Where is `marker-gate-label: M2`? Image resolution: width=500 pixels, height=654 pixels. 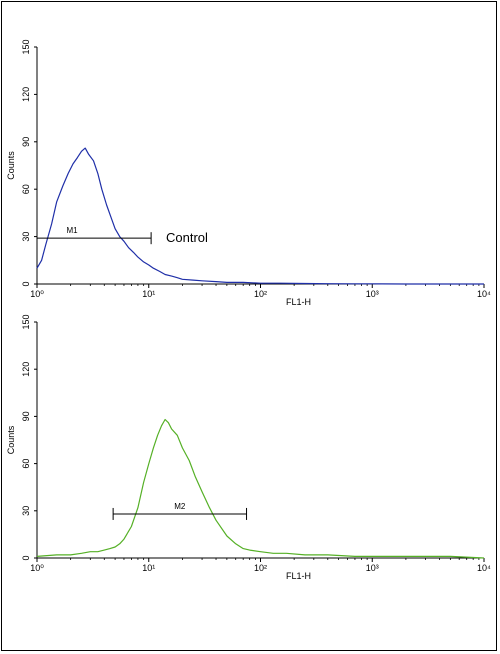 marker-gate-label: M2 is located at coordinates (180, 506).